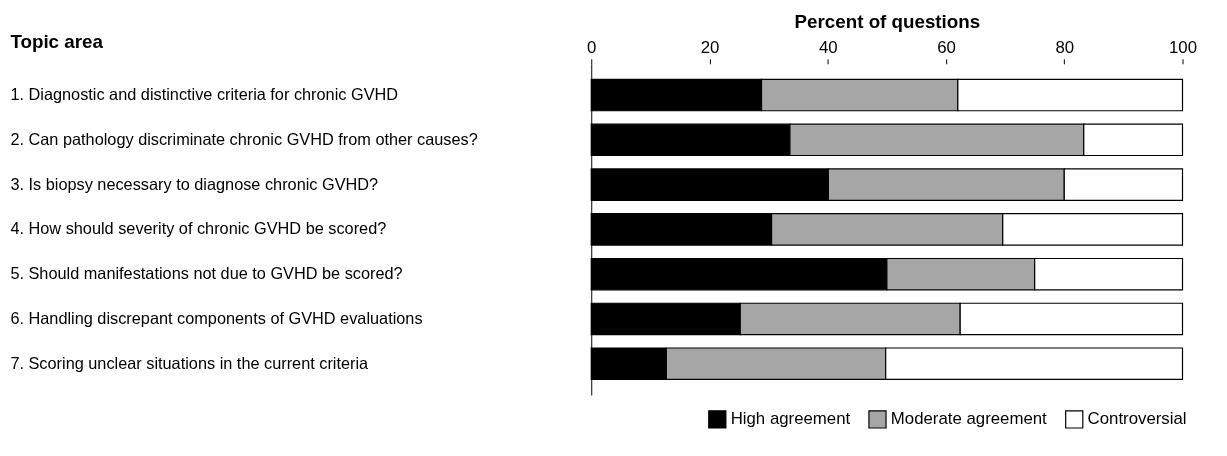 Image resolution: width=1227 pixels, height=456 pixels. I want to click on x-axis-title: Percent of questions, so click(887, 21).